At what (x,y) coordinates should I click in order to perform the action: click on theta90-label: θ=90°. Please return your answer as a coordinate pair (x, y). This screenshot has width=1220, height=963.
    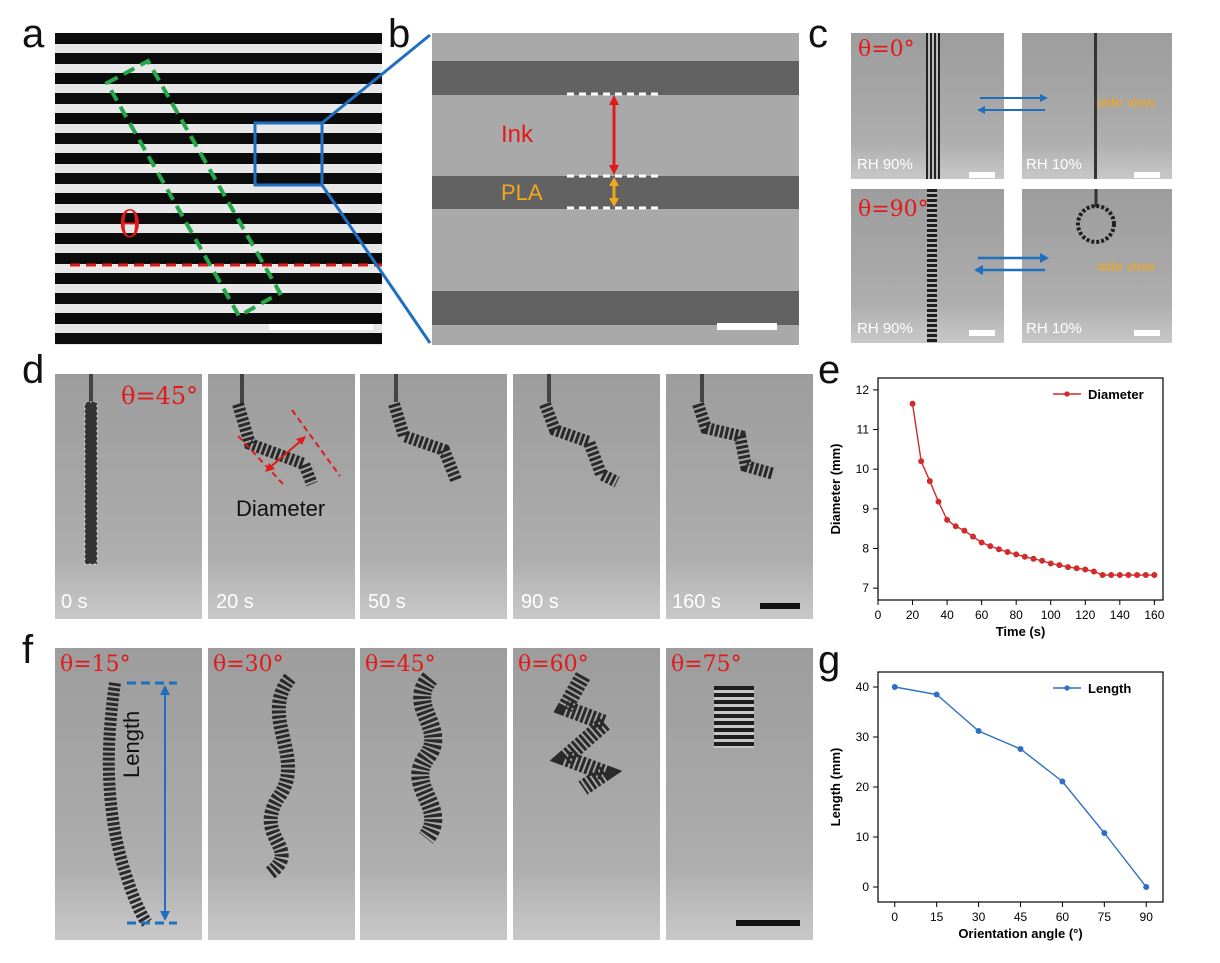
    Looking at the image, I should click on (893, 209).